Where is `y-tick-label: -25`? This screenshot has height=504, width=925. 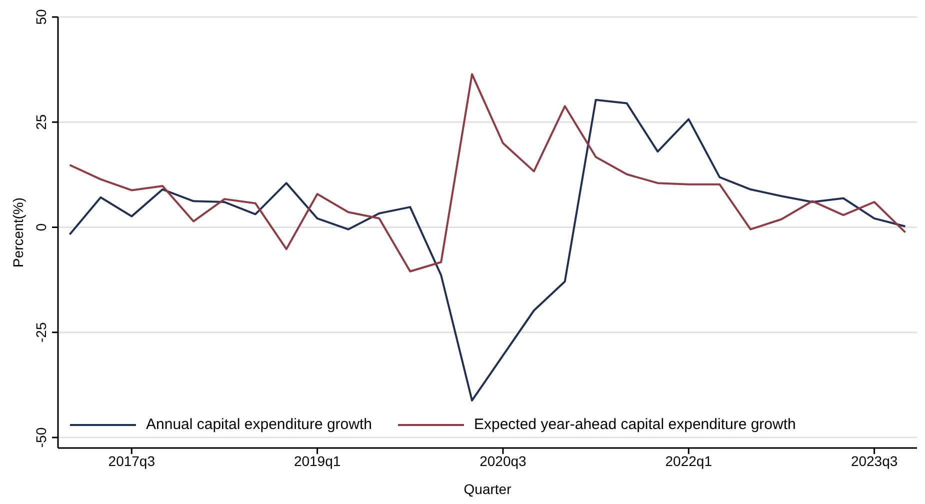
y-tick-label: -25 is located at coordinates (41, 332).